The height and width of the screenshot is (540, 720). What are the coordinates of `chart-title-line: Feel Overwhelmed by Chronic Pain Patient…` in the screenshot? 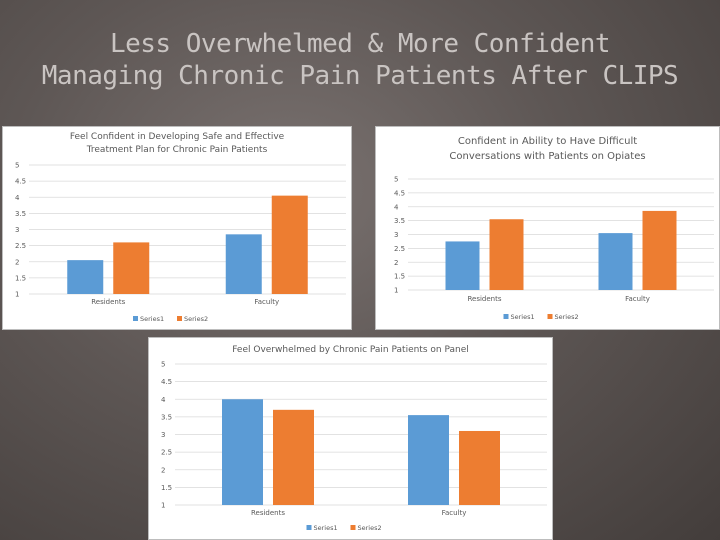 It's located at (350, 350).